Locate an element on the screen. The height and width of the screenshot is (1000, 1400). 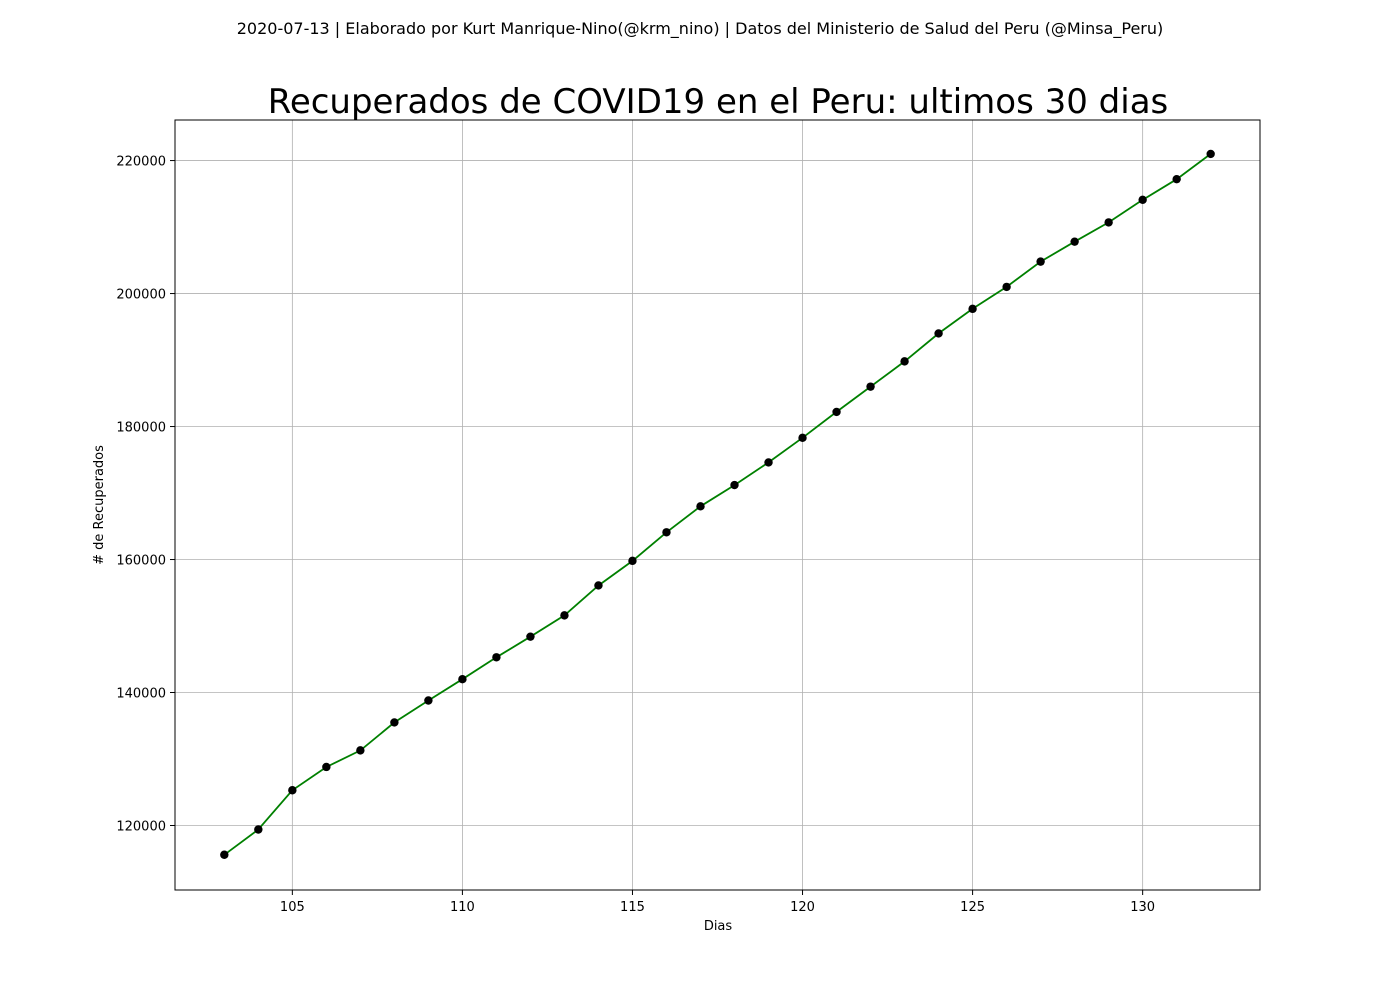
y-tick-label: 200000 is located at coordinates (141, 295).